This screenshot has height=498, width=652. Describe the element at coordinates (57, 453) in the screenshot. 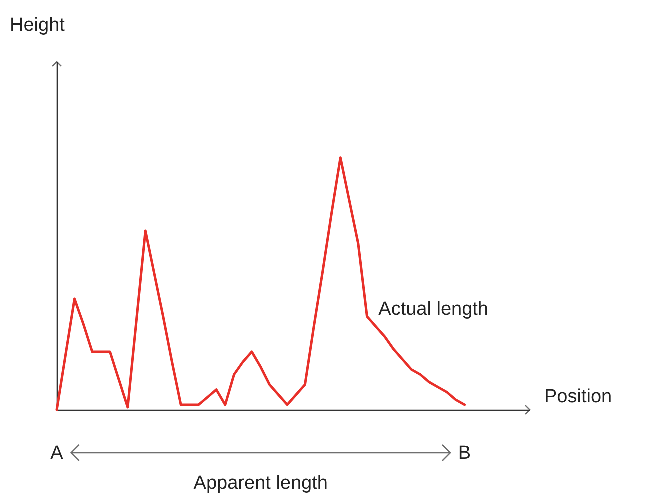

I see `text: A` at that location.